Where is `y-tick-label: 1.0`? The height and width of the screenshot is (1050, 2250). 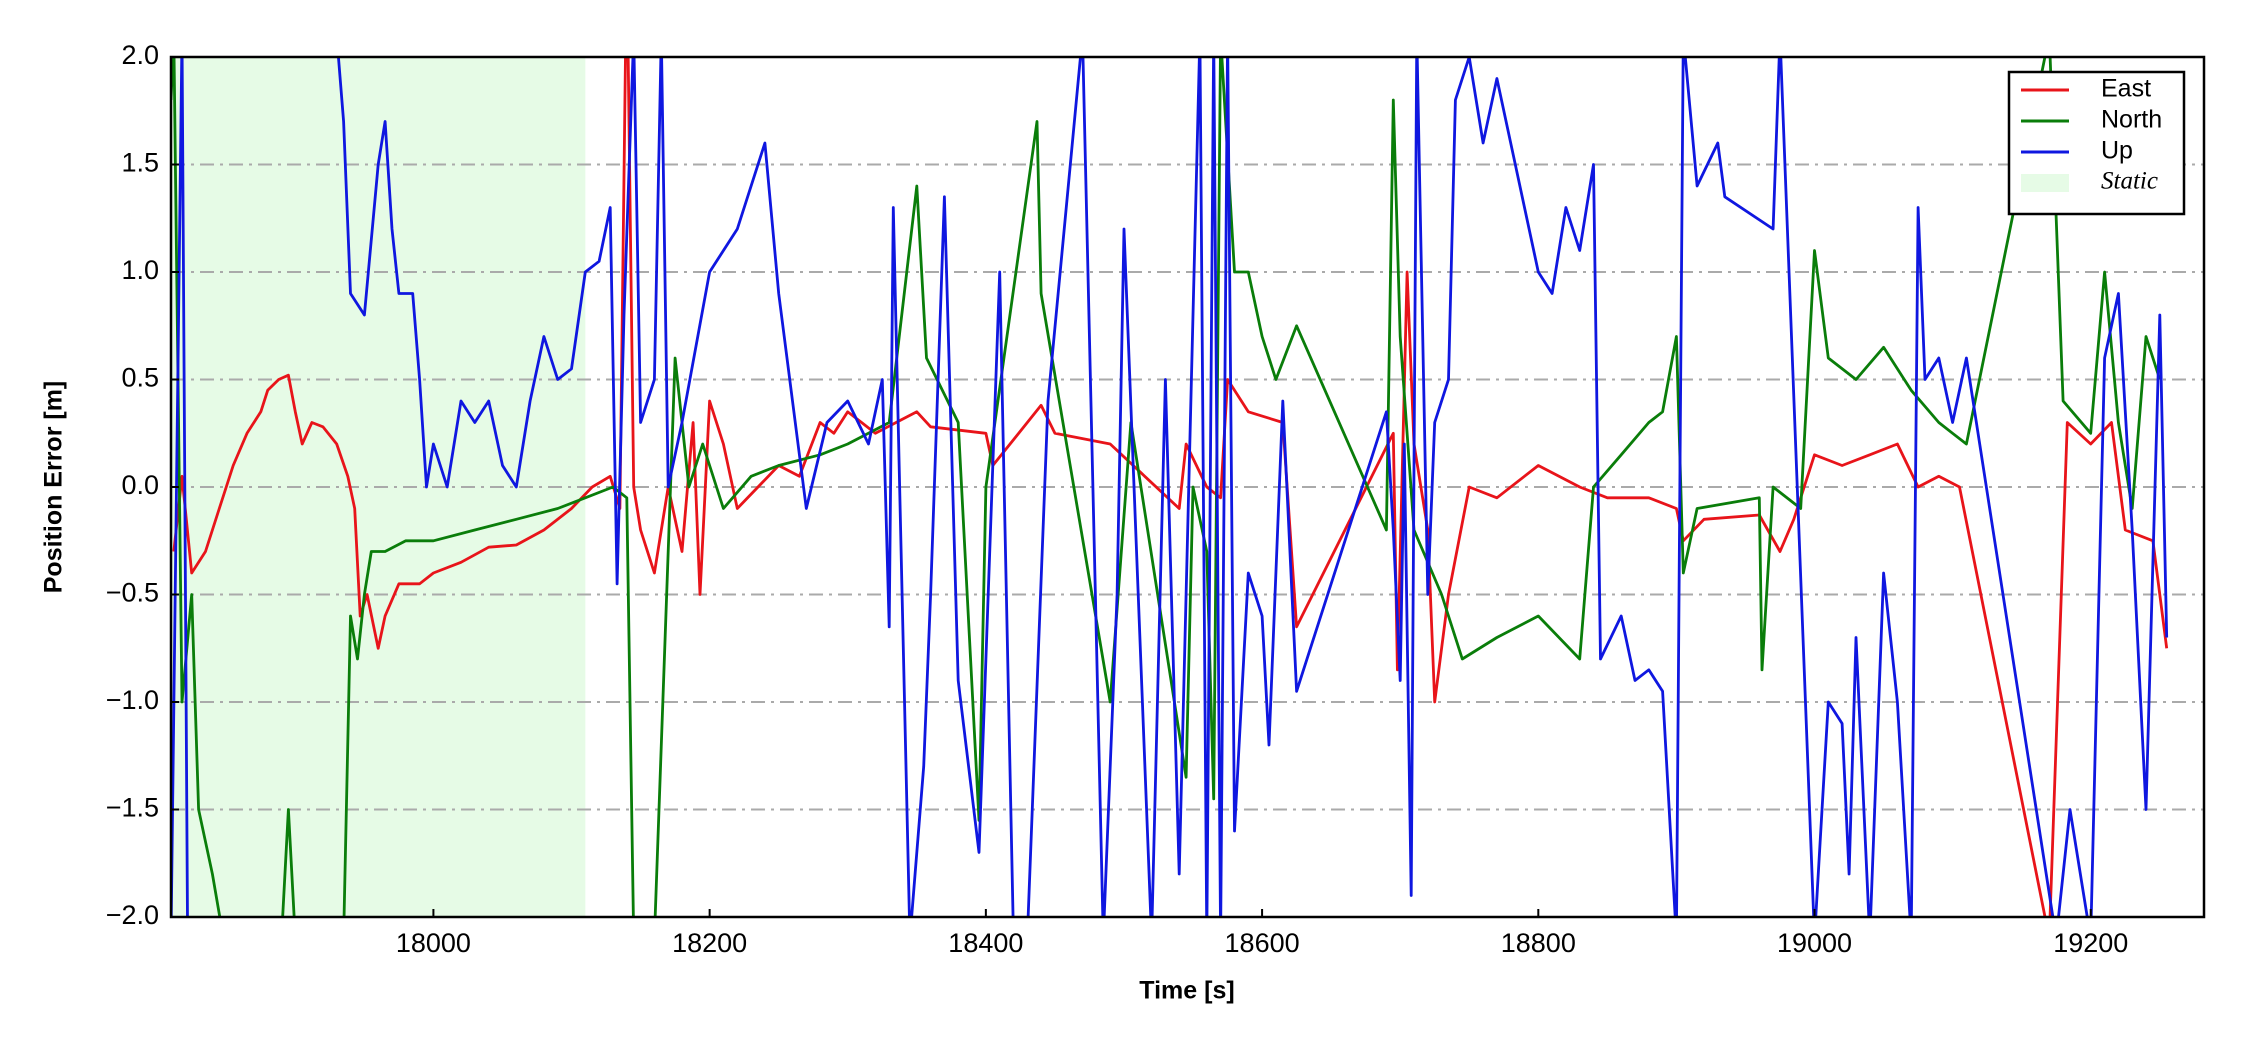
y-tick-label: 1.0 is located at coordinates (140, 270).